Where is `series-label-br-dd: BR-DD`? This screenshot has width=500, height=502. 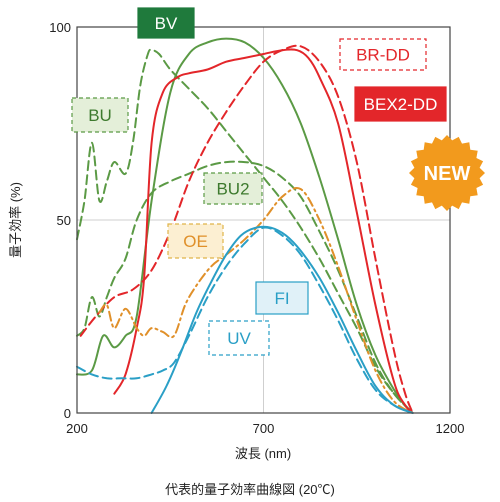 series-label-br-dd: BR-DD is located at coordinates (383, 54).